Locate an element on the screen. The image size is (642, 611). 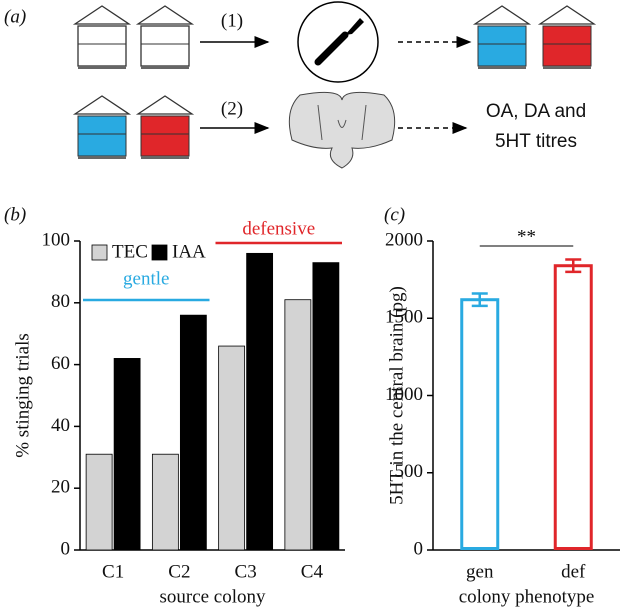
x-tick-label: C4 is located at coordinates (312, 571).